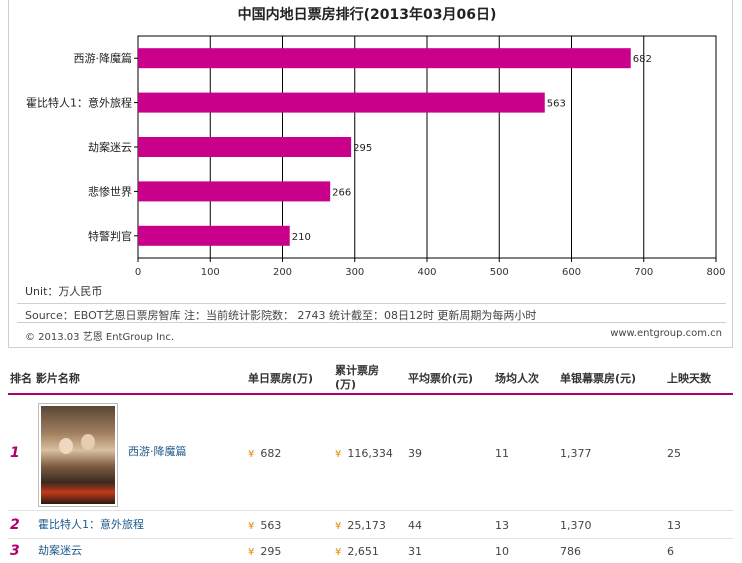 The image size is (742, 563). Describe the element at coordinates (715, 272) in the screenshot. I see `x-tick-label: 800` at that location.